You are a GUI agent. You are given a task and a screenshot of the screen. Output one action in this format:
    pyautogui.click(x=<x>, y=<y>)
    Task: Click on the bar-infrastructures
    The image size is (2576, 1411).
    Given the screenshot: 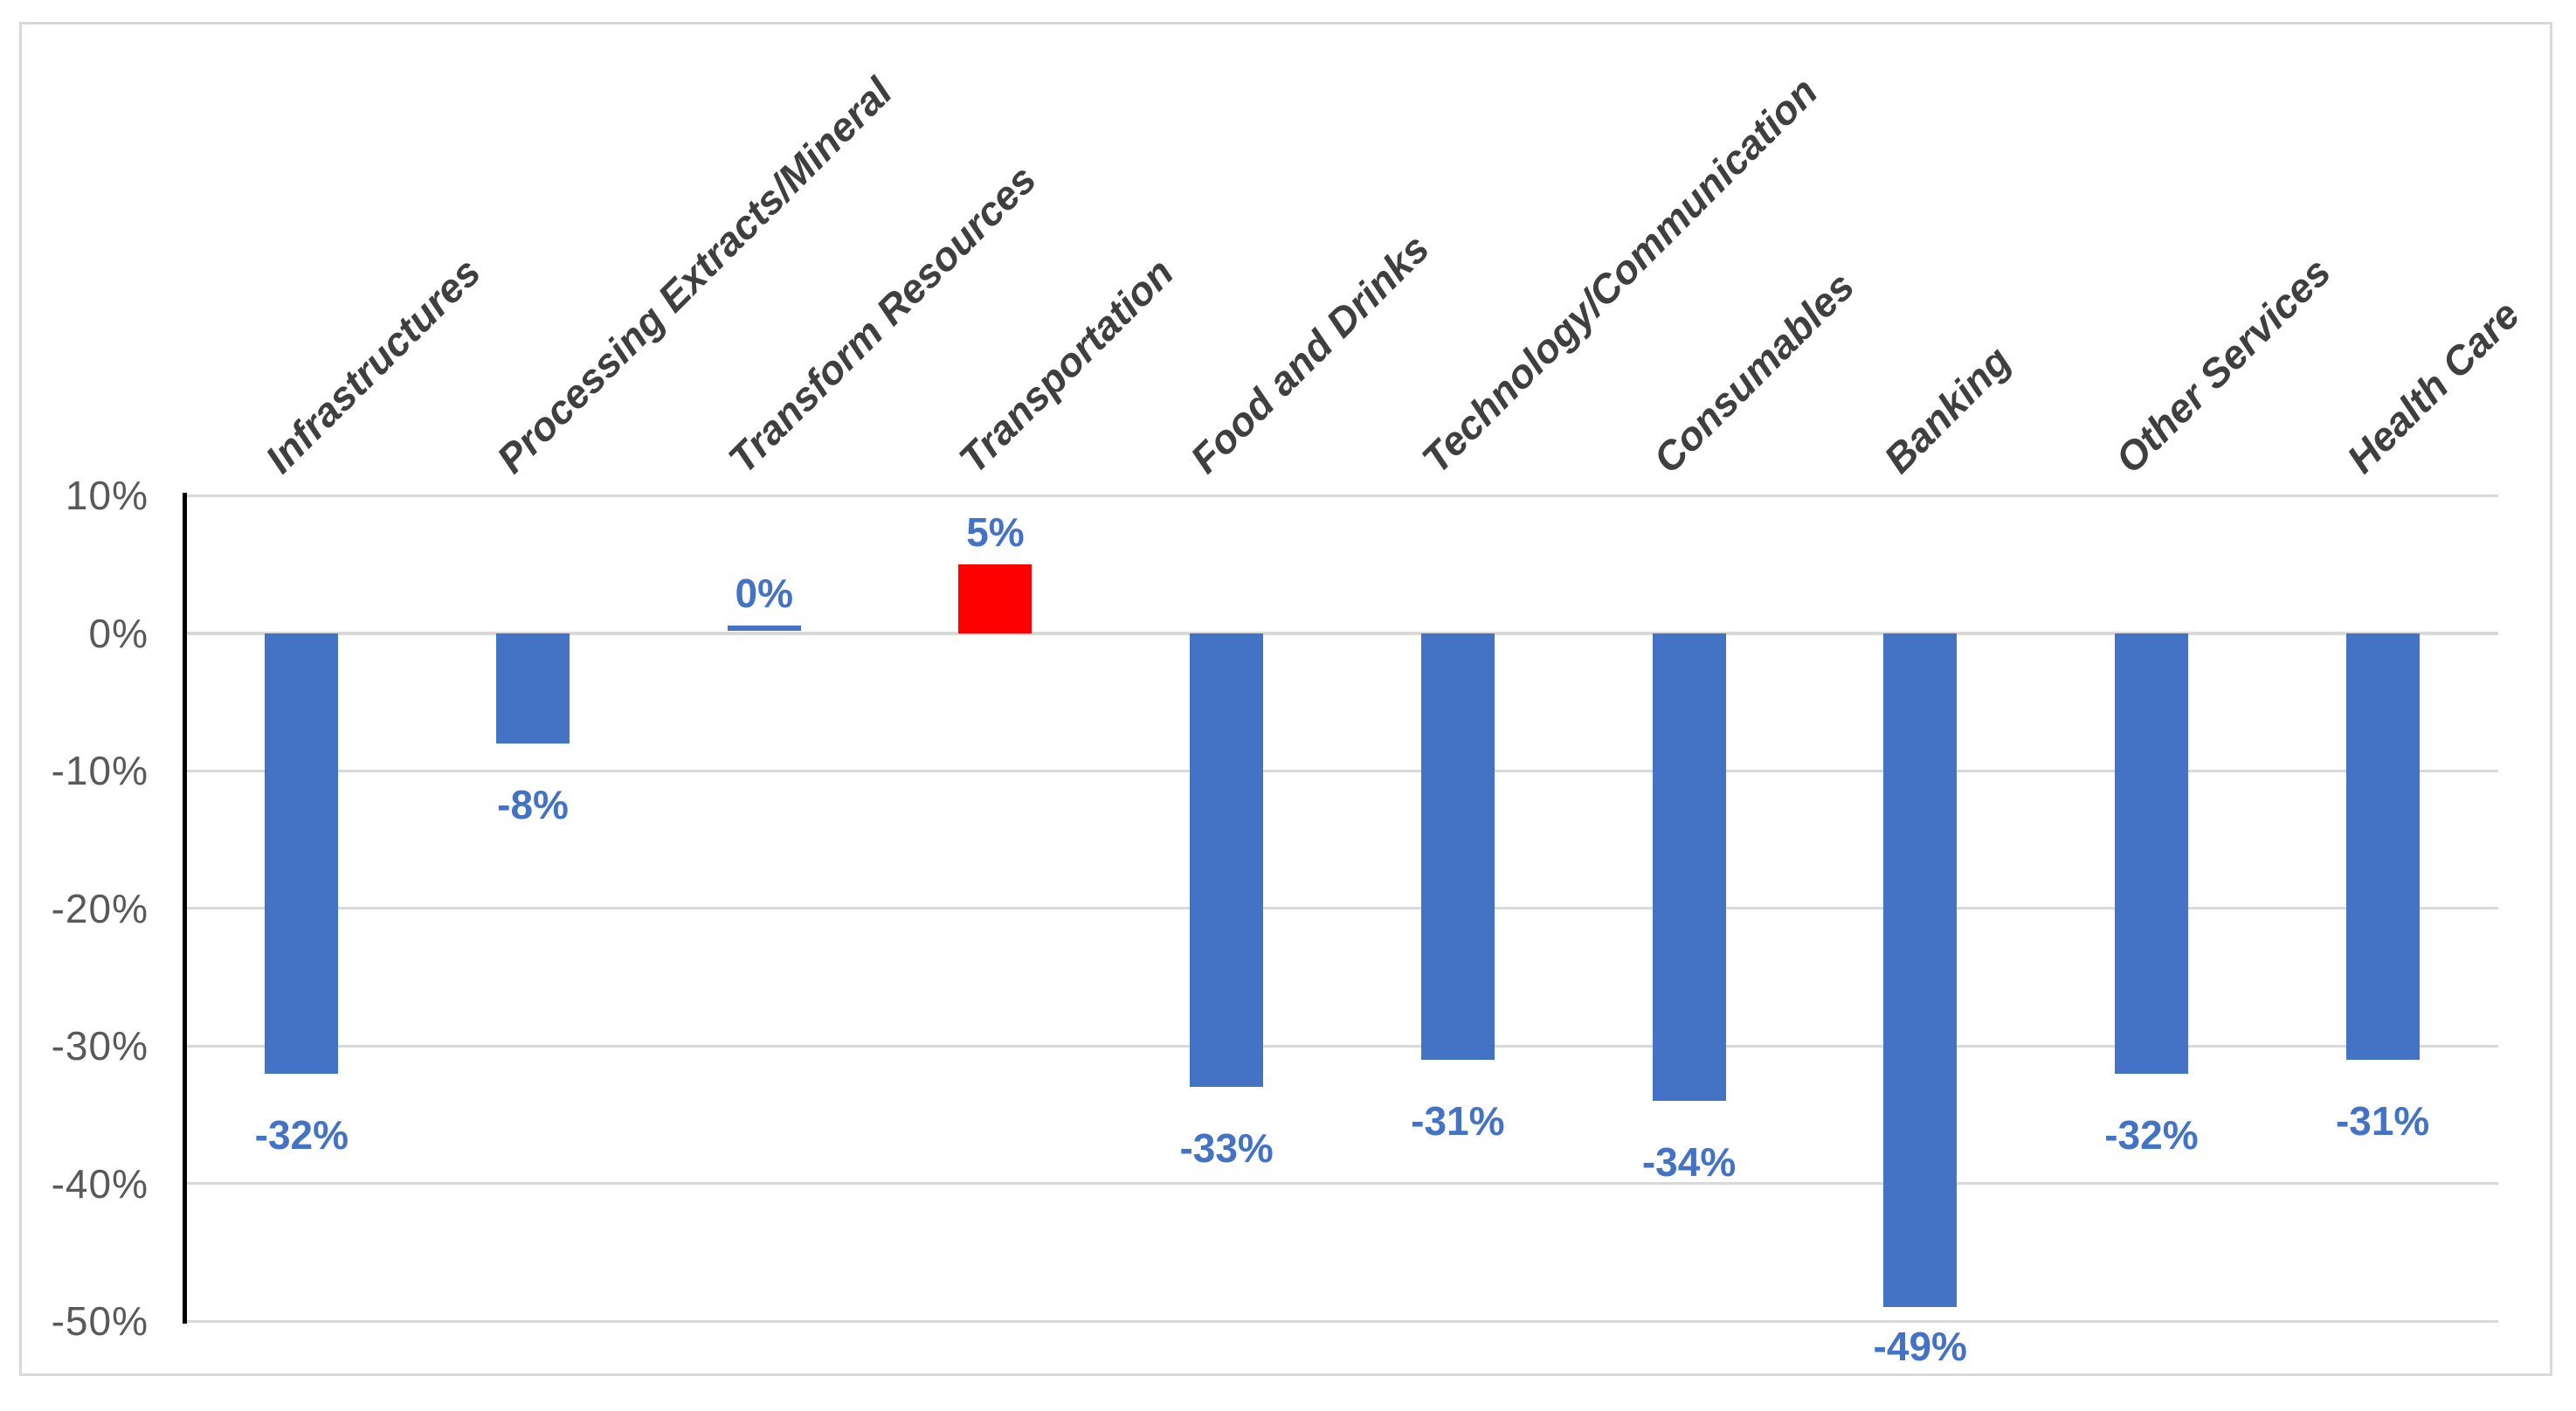 What is the action you would take?
    pyautogui.click(x=302, y=854)
    